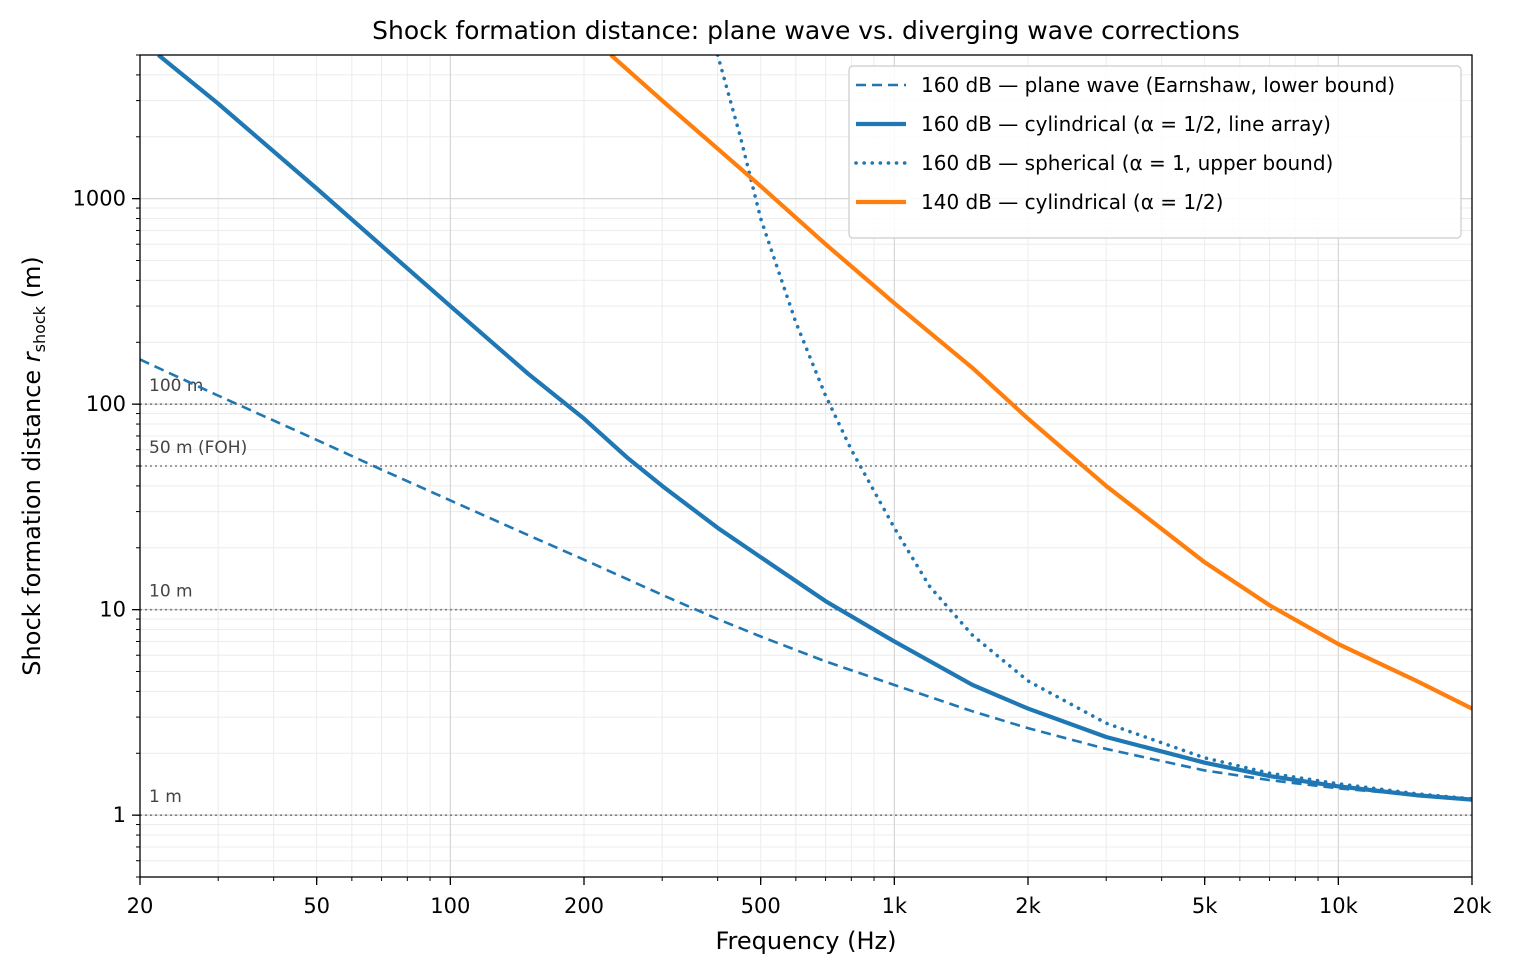 Image resolution: width=1513 pixels, height=974 pixels. Describe the element at coordinates (1028, 906) in the screenshot. I see `x-tick-label: 2k` at that location.